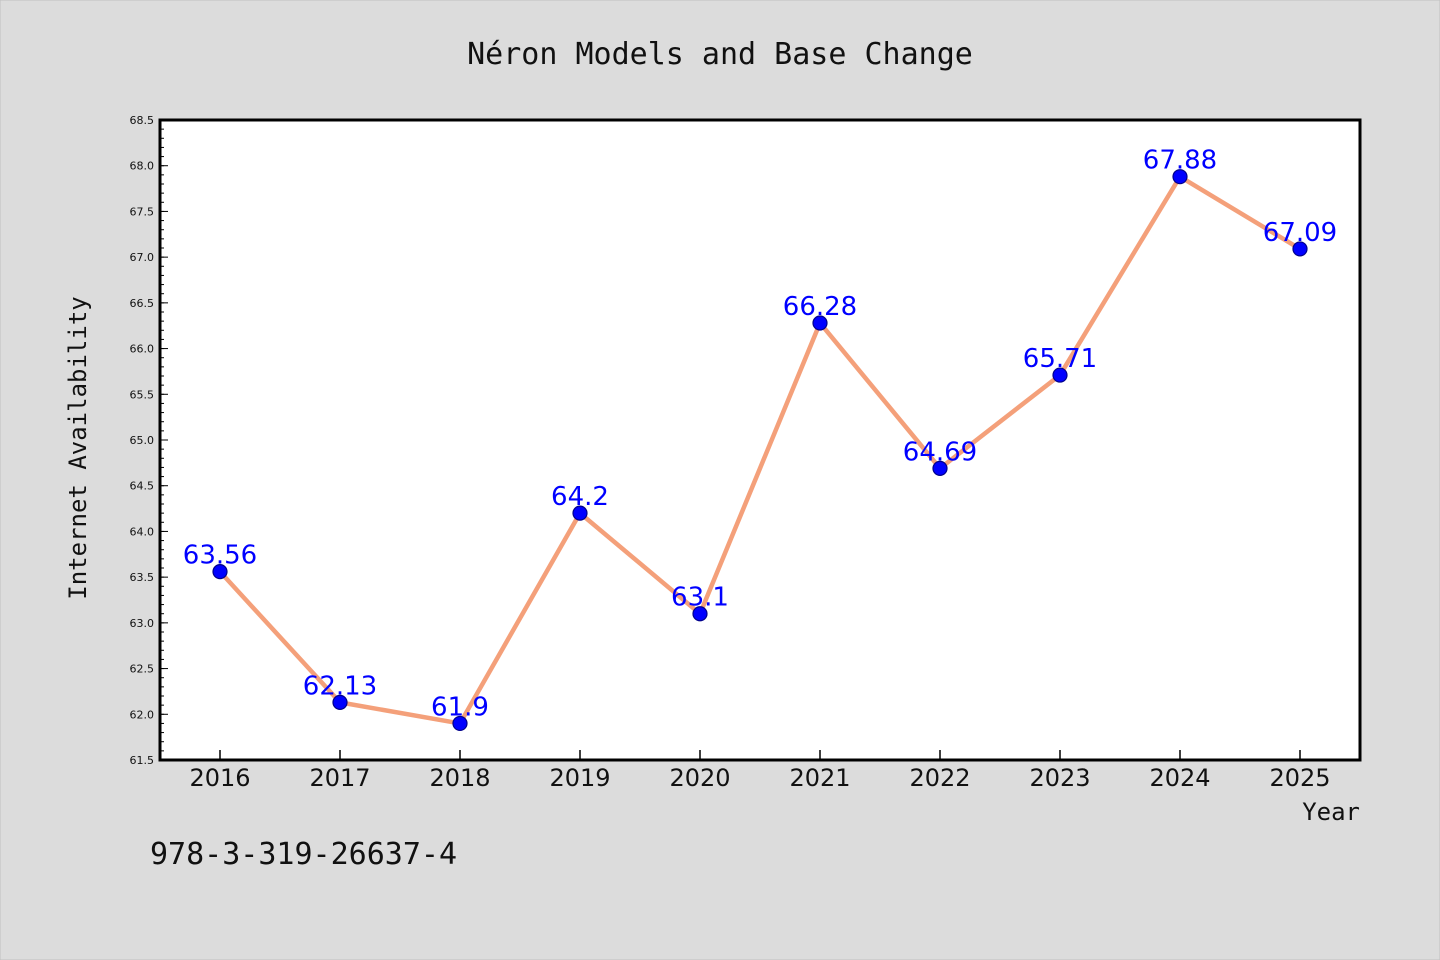  What do you see at coordinates (939, 778) in the screenshot?
I see `x-tick-label: 2022` at bounding box center [939, 778].